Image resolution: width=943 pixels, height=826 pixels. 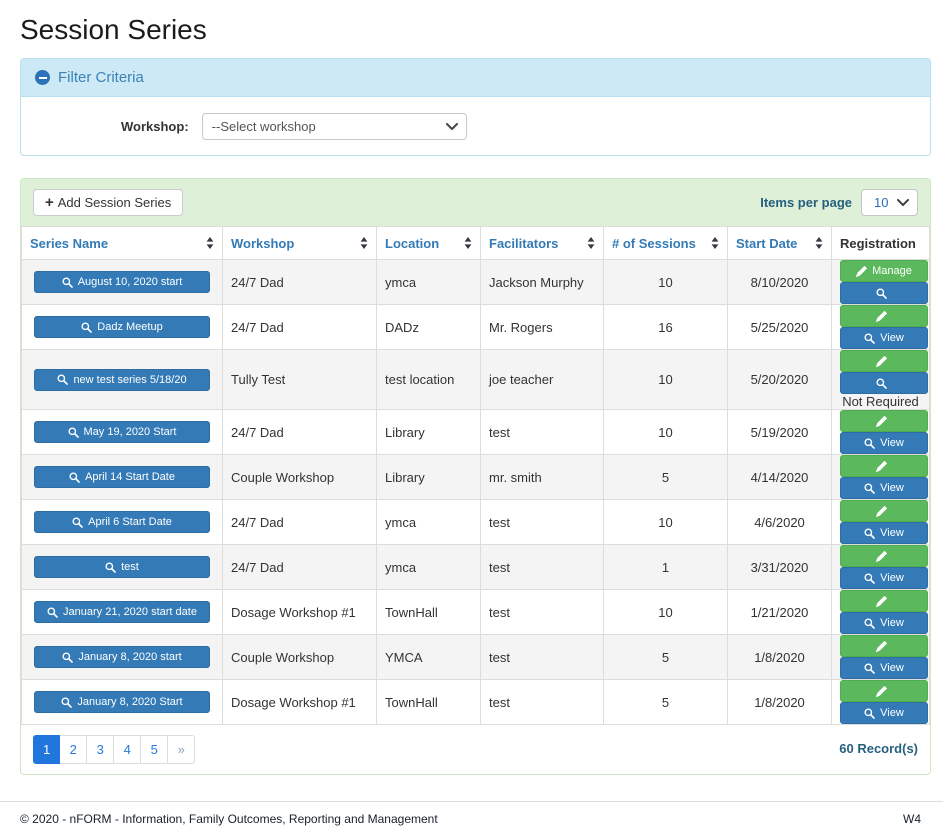 What do you see at coordinates (779, 432) in the screenshot?
I see `start-date-cell: 5/19/2020` at bounding box center [779, 432].